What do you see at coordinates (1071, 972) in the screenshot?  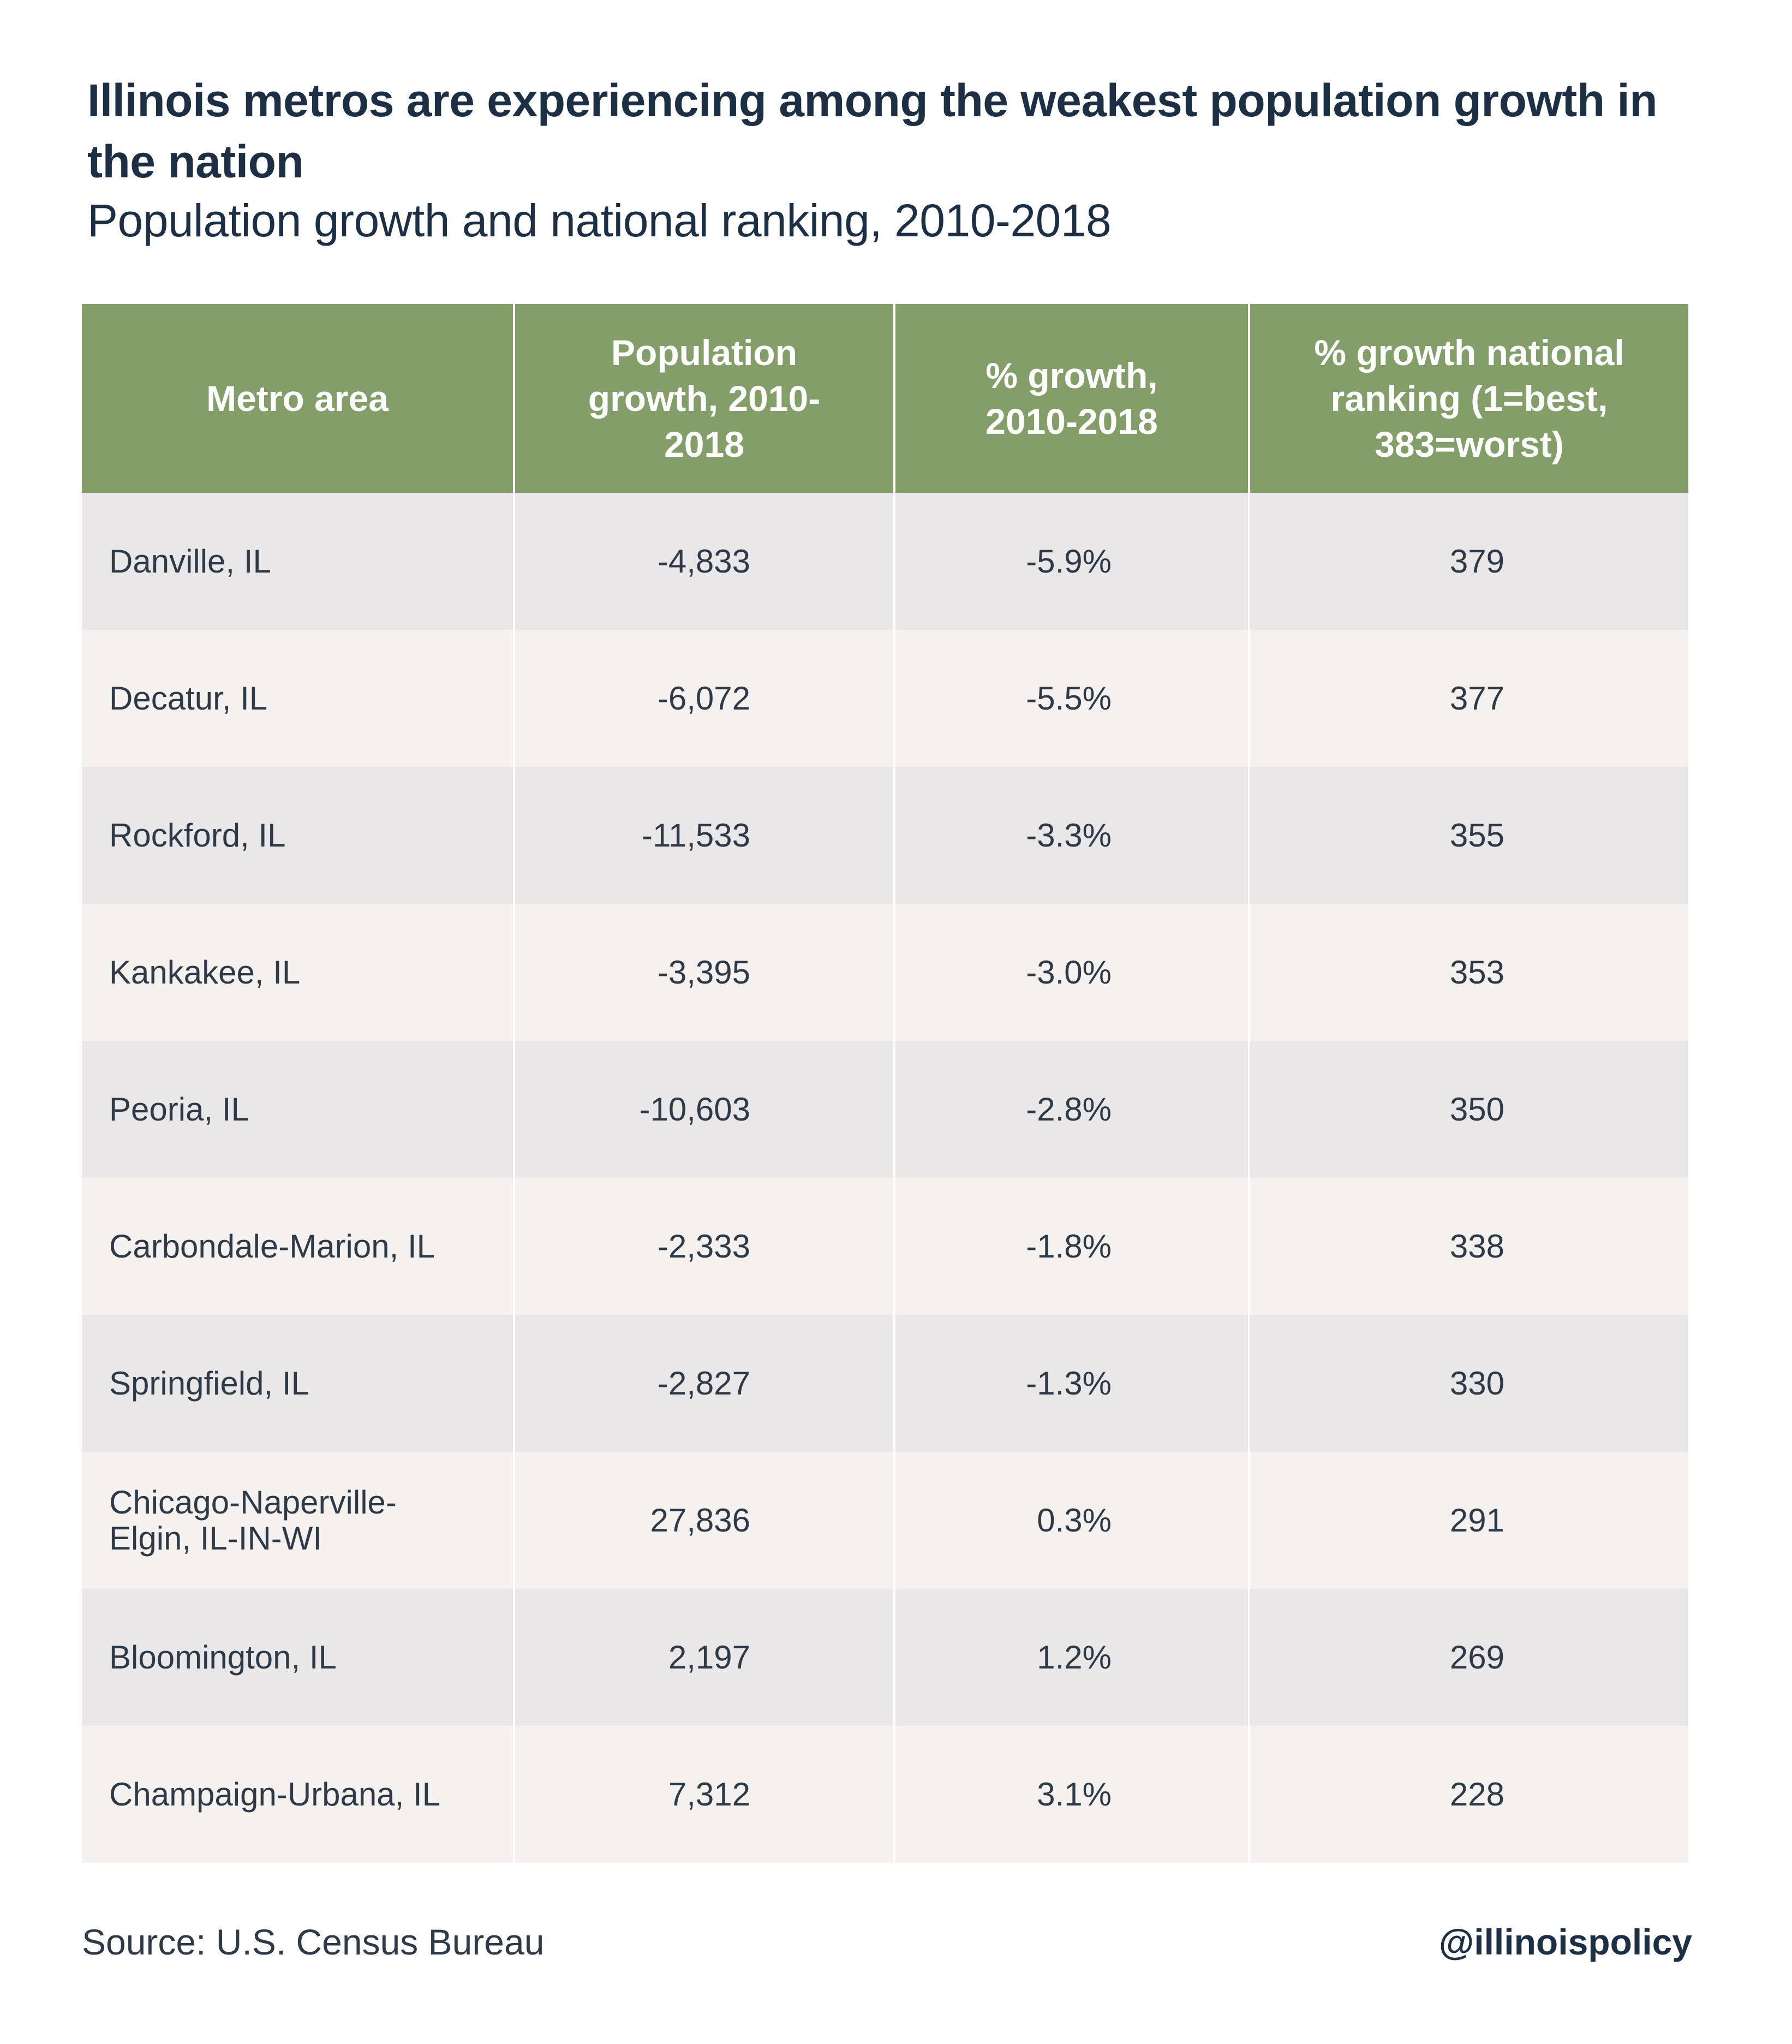 I see `cell-percent-growth: -3.0%` at bounding box center [1071, 972].